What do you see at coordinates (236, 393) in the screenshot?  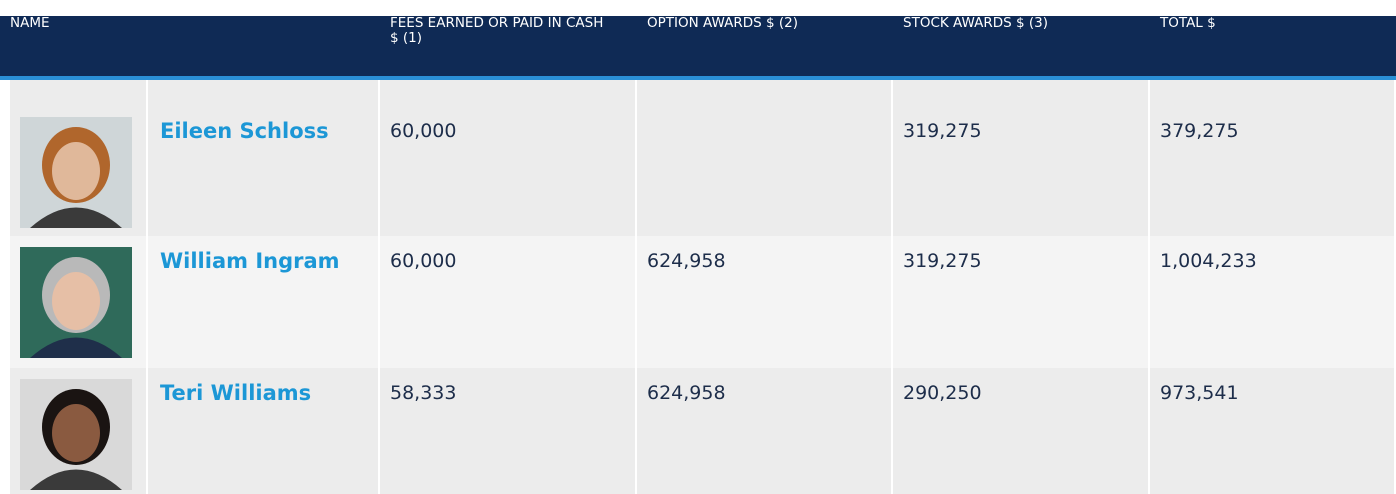 I see `director-name: Teri Williams` at bounding box center [236, 393].